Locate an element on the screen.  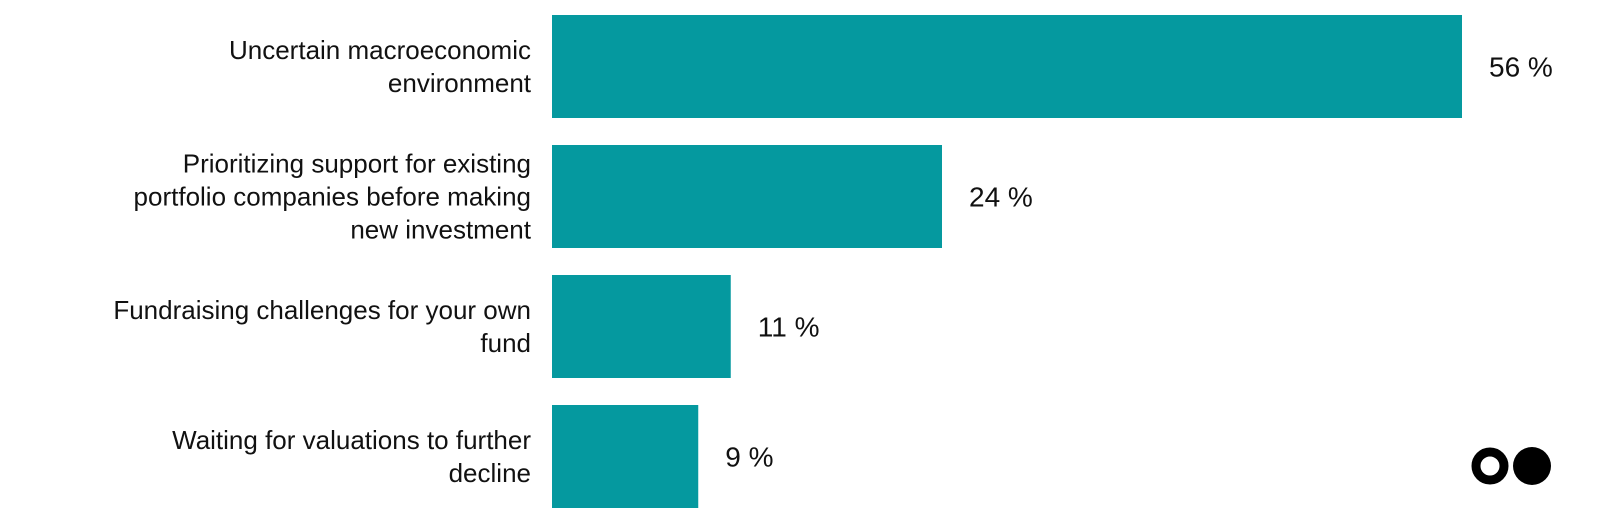
category-label-line: environment is located at coordinates (460, 83).